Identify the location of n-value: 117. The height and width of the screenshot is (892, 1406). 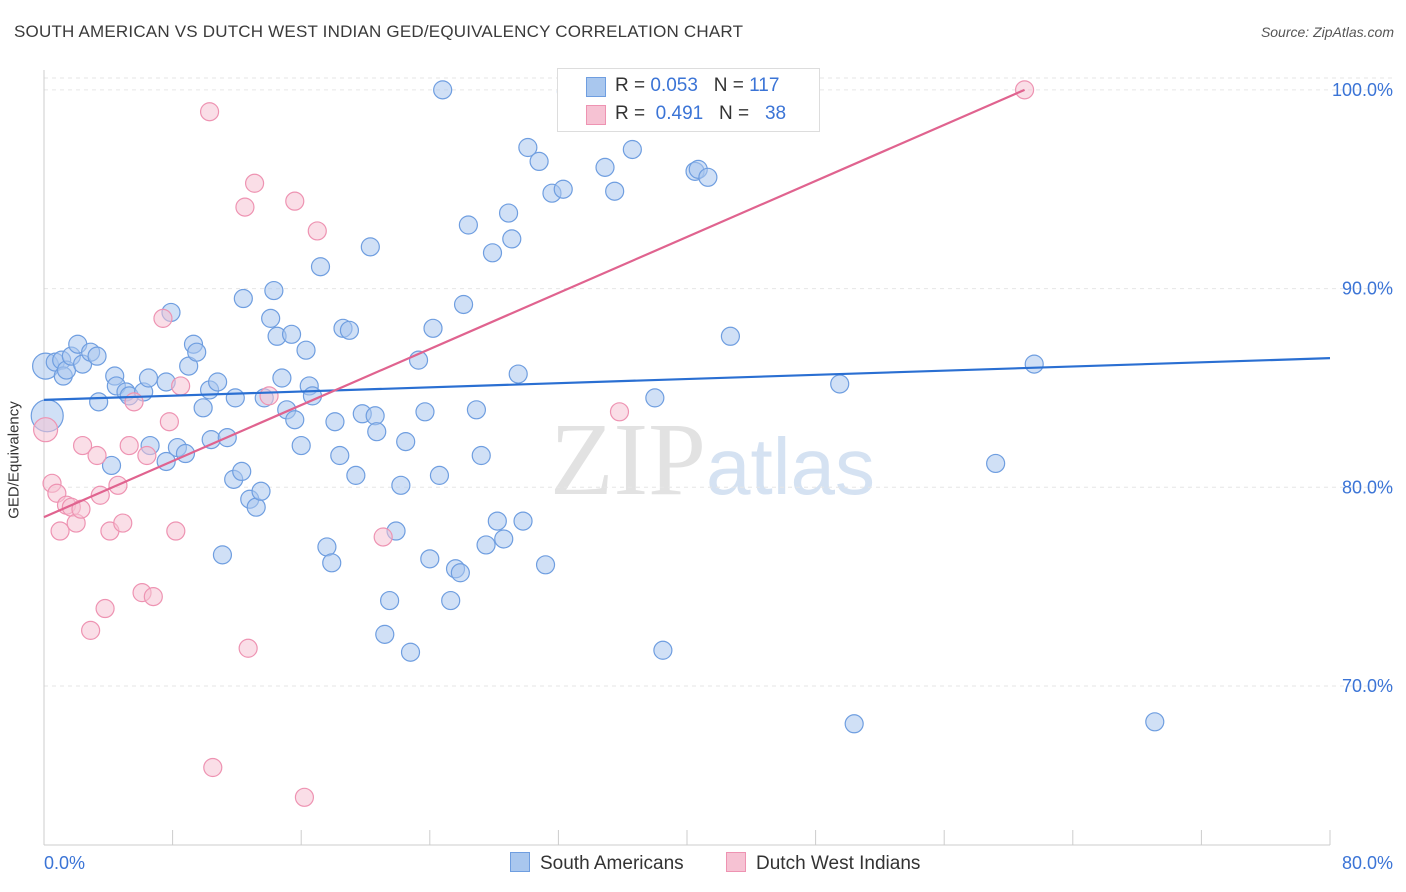
(764, 85).